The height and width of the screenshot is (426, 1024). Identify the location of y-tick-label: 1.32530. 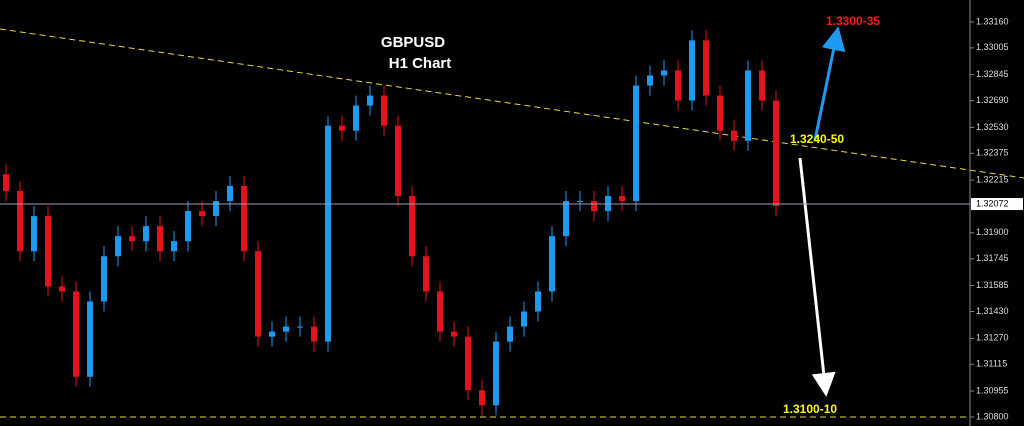
(992, 127).